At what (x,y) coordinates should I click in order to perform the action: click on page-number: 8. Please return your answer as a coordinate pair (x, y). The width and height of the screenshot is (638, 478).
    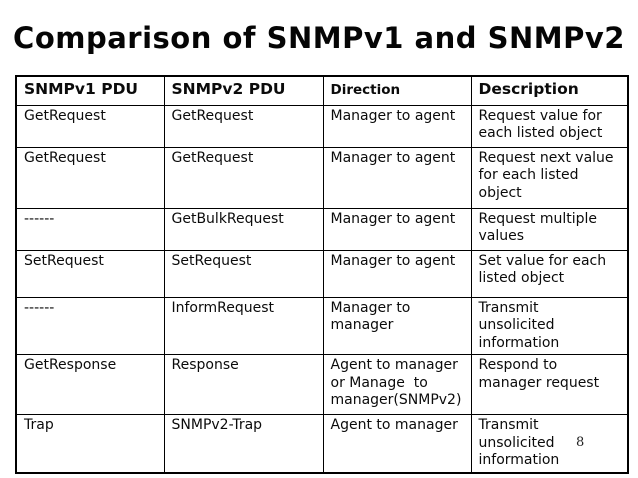
    Looking at the image, I should click on (580, 442).